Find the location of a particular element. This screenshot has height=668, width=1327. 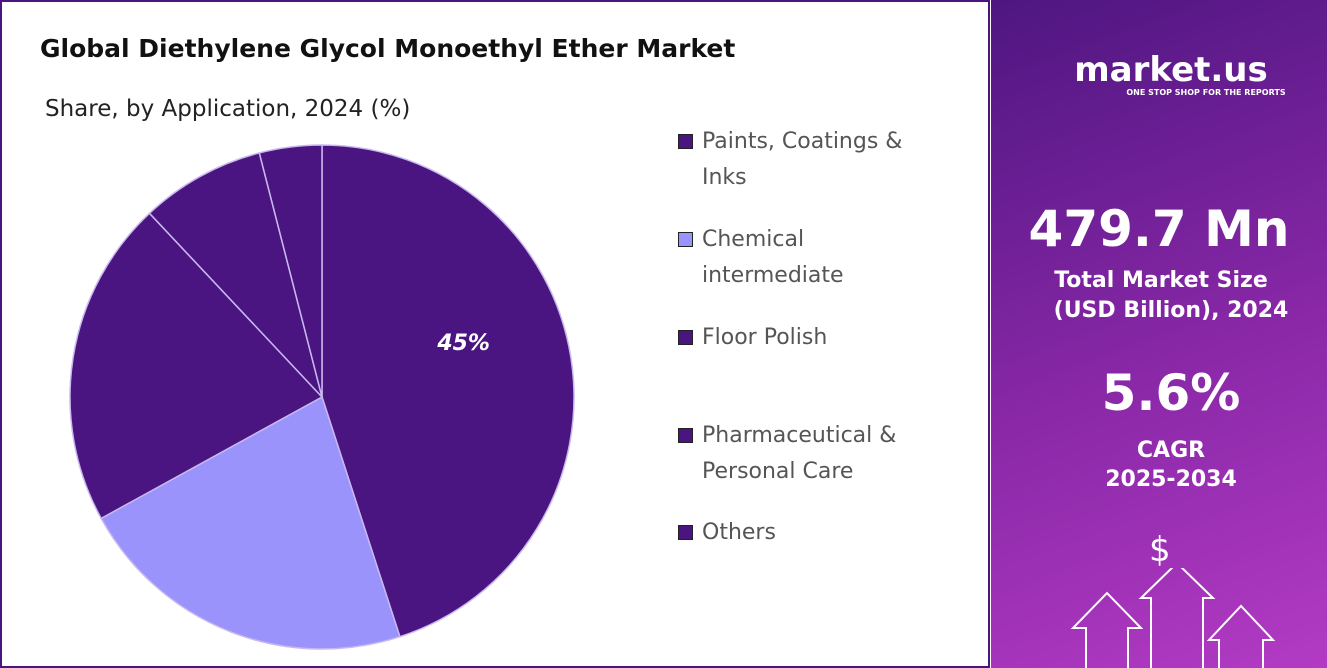

cagr: 5.6% is located at coordinates (1171, 393).